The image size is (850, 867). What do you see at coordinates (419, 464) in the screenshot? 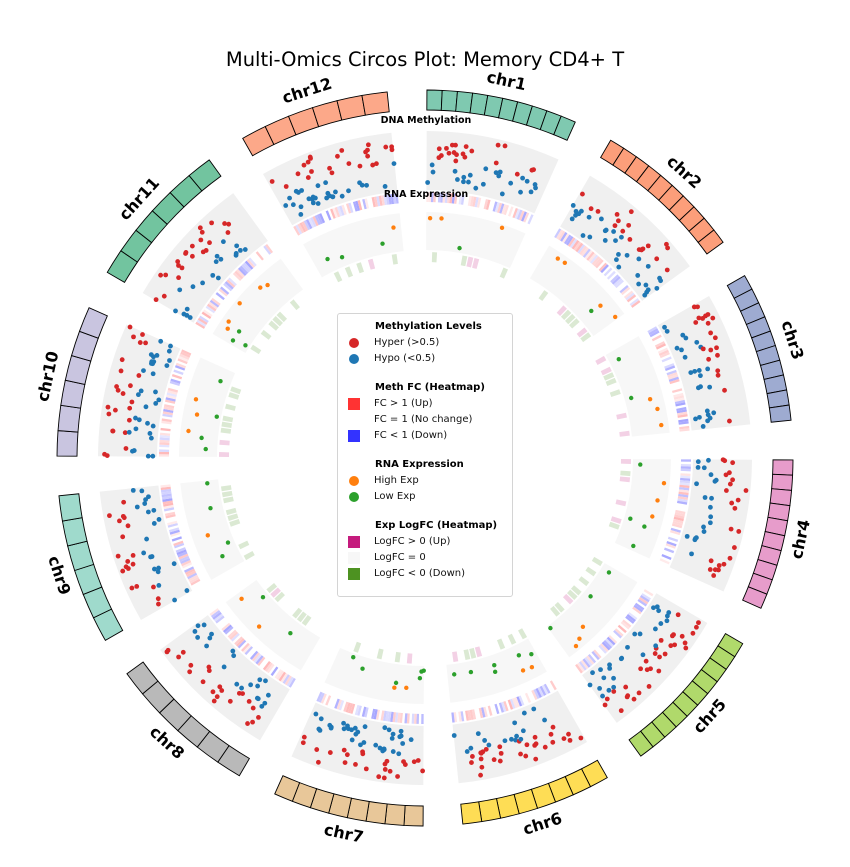
I see `legend-title: RNA Expression` at bounding box center [419, 464].